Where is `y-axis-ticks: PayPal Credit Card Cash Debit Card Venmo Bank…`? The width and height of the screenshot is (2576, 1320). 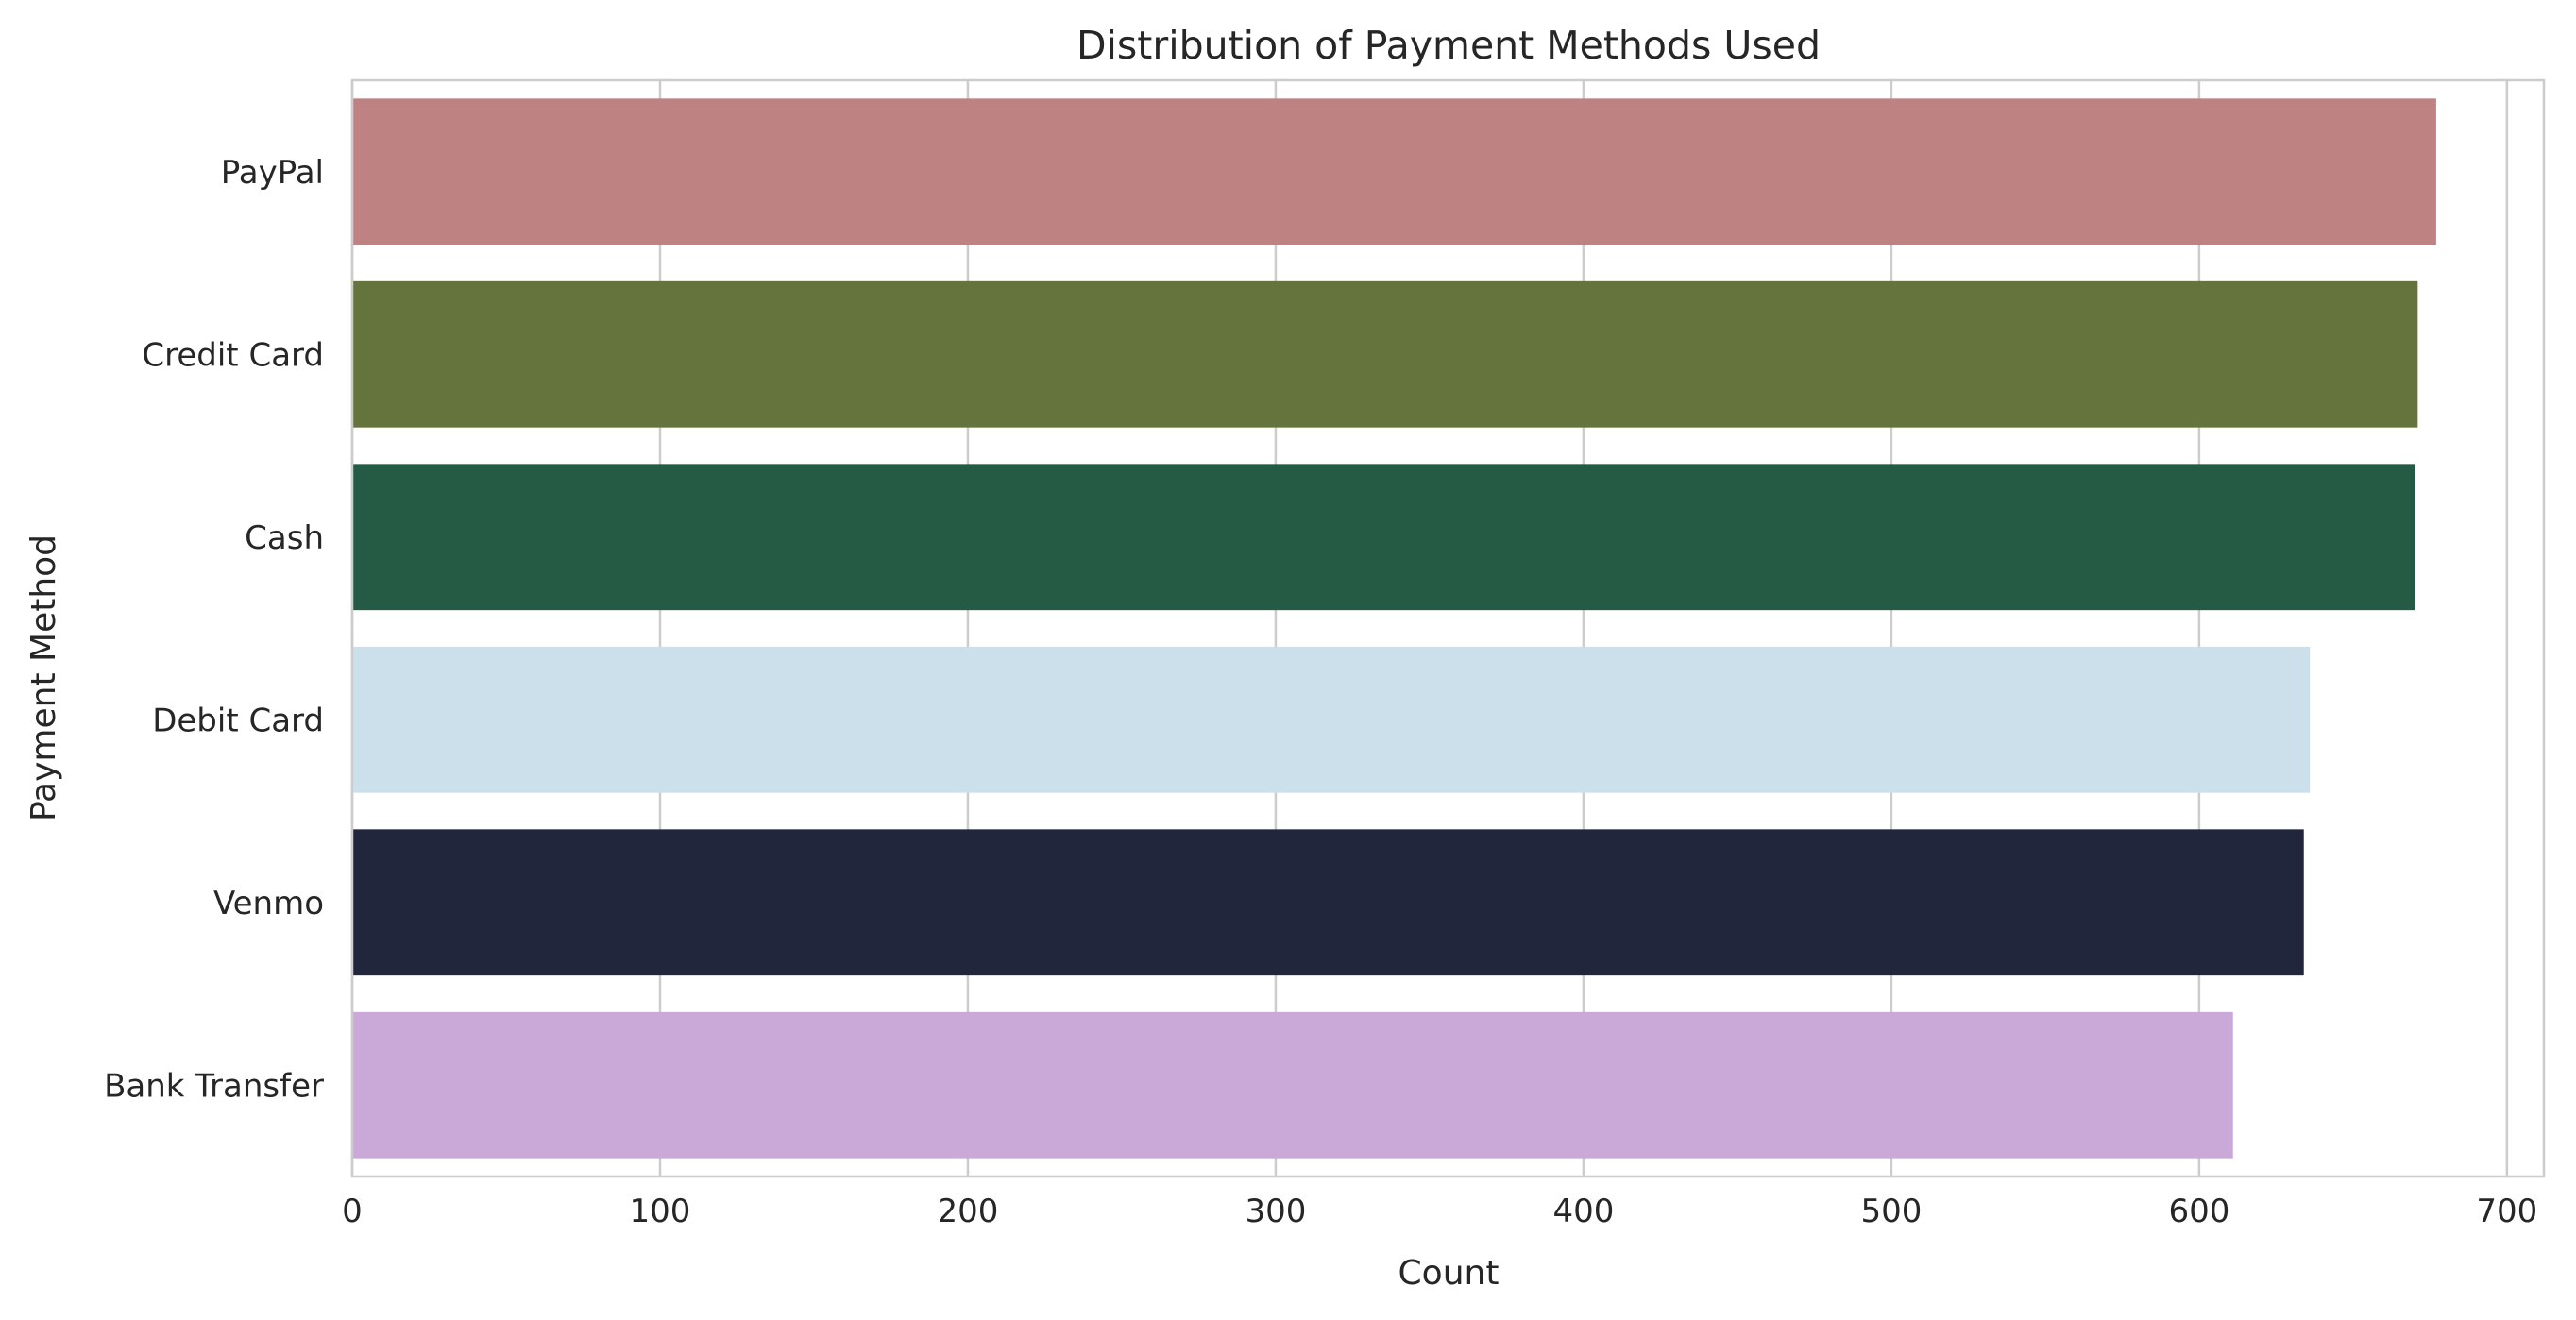 y-axis-ticks: PayPal Credit Card Cash Debit Card Venmo Bank… is located at coordinates (214, 630).